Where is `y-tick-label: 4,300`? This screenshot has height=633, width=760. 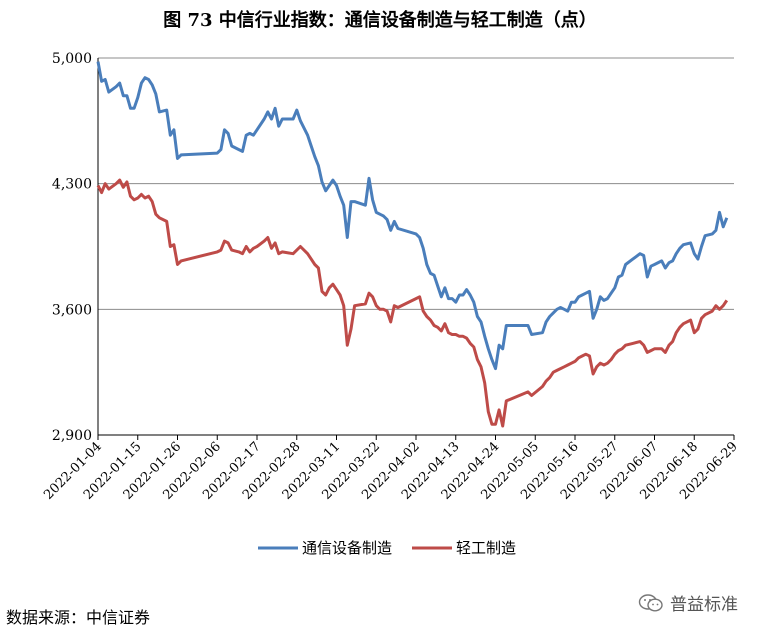
y-tick-label: 4,300 is located at coordinates (72, 185).